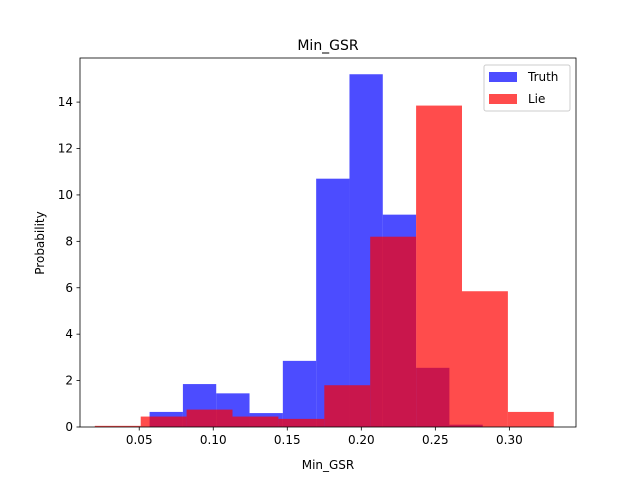 The width and height of the screenshot is (640, 484). I want to click on y-tick-label: 4, so click(69, 334).